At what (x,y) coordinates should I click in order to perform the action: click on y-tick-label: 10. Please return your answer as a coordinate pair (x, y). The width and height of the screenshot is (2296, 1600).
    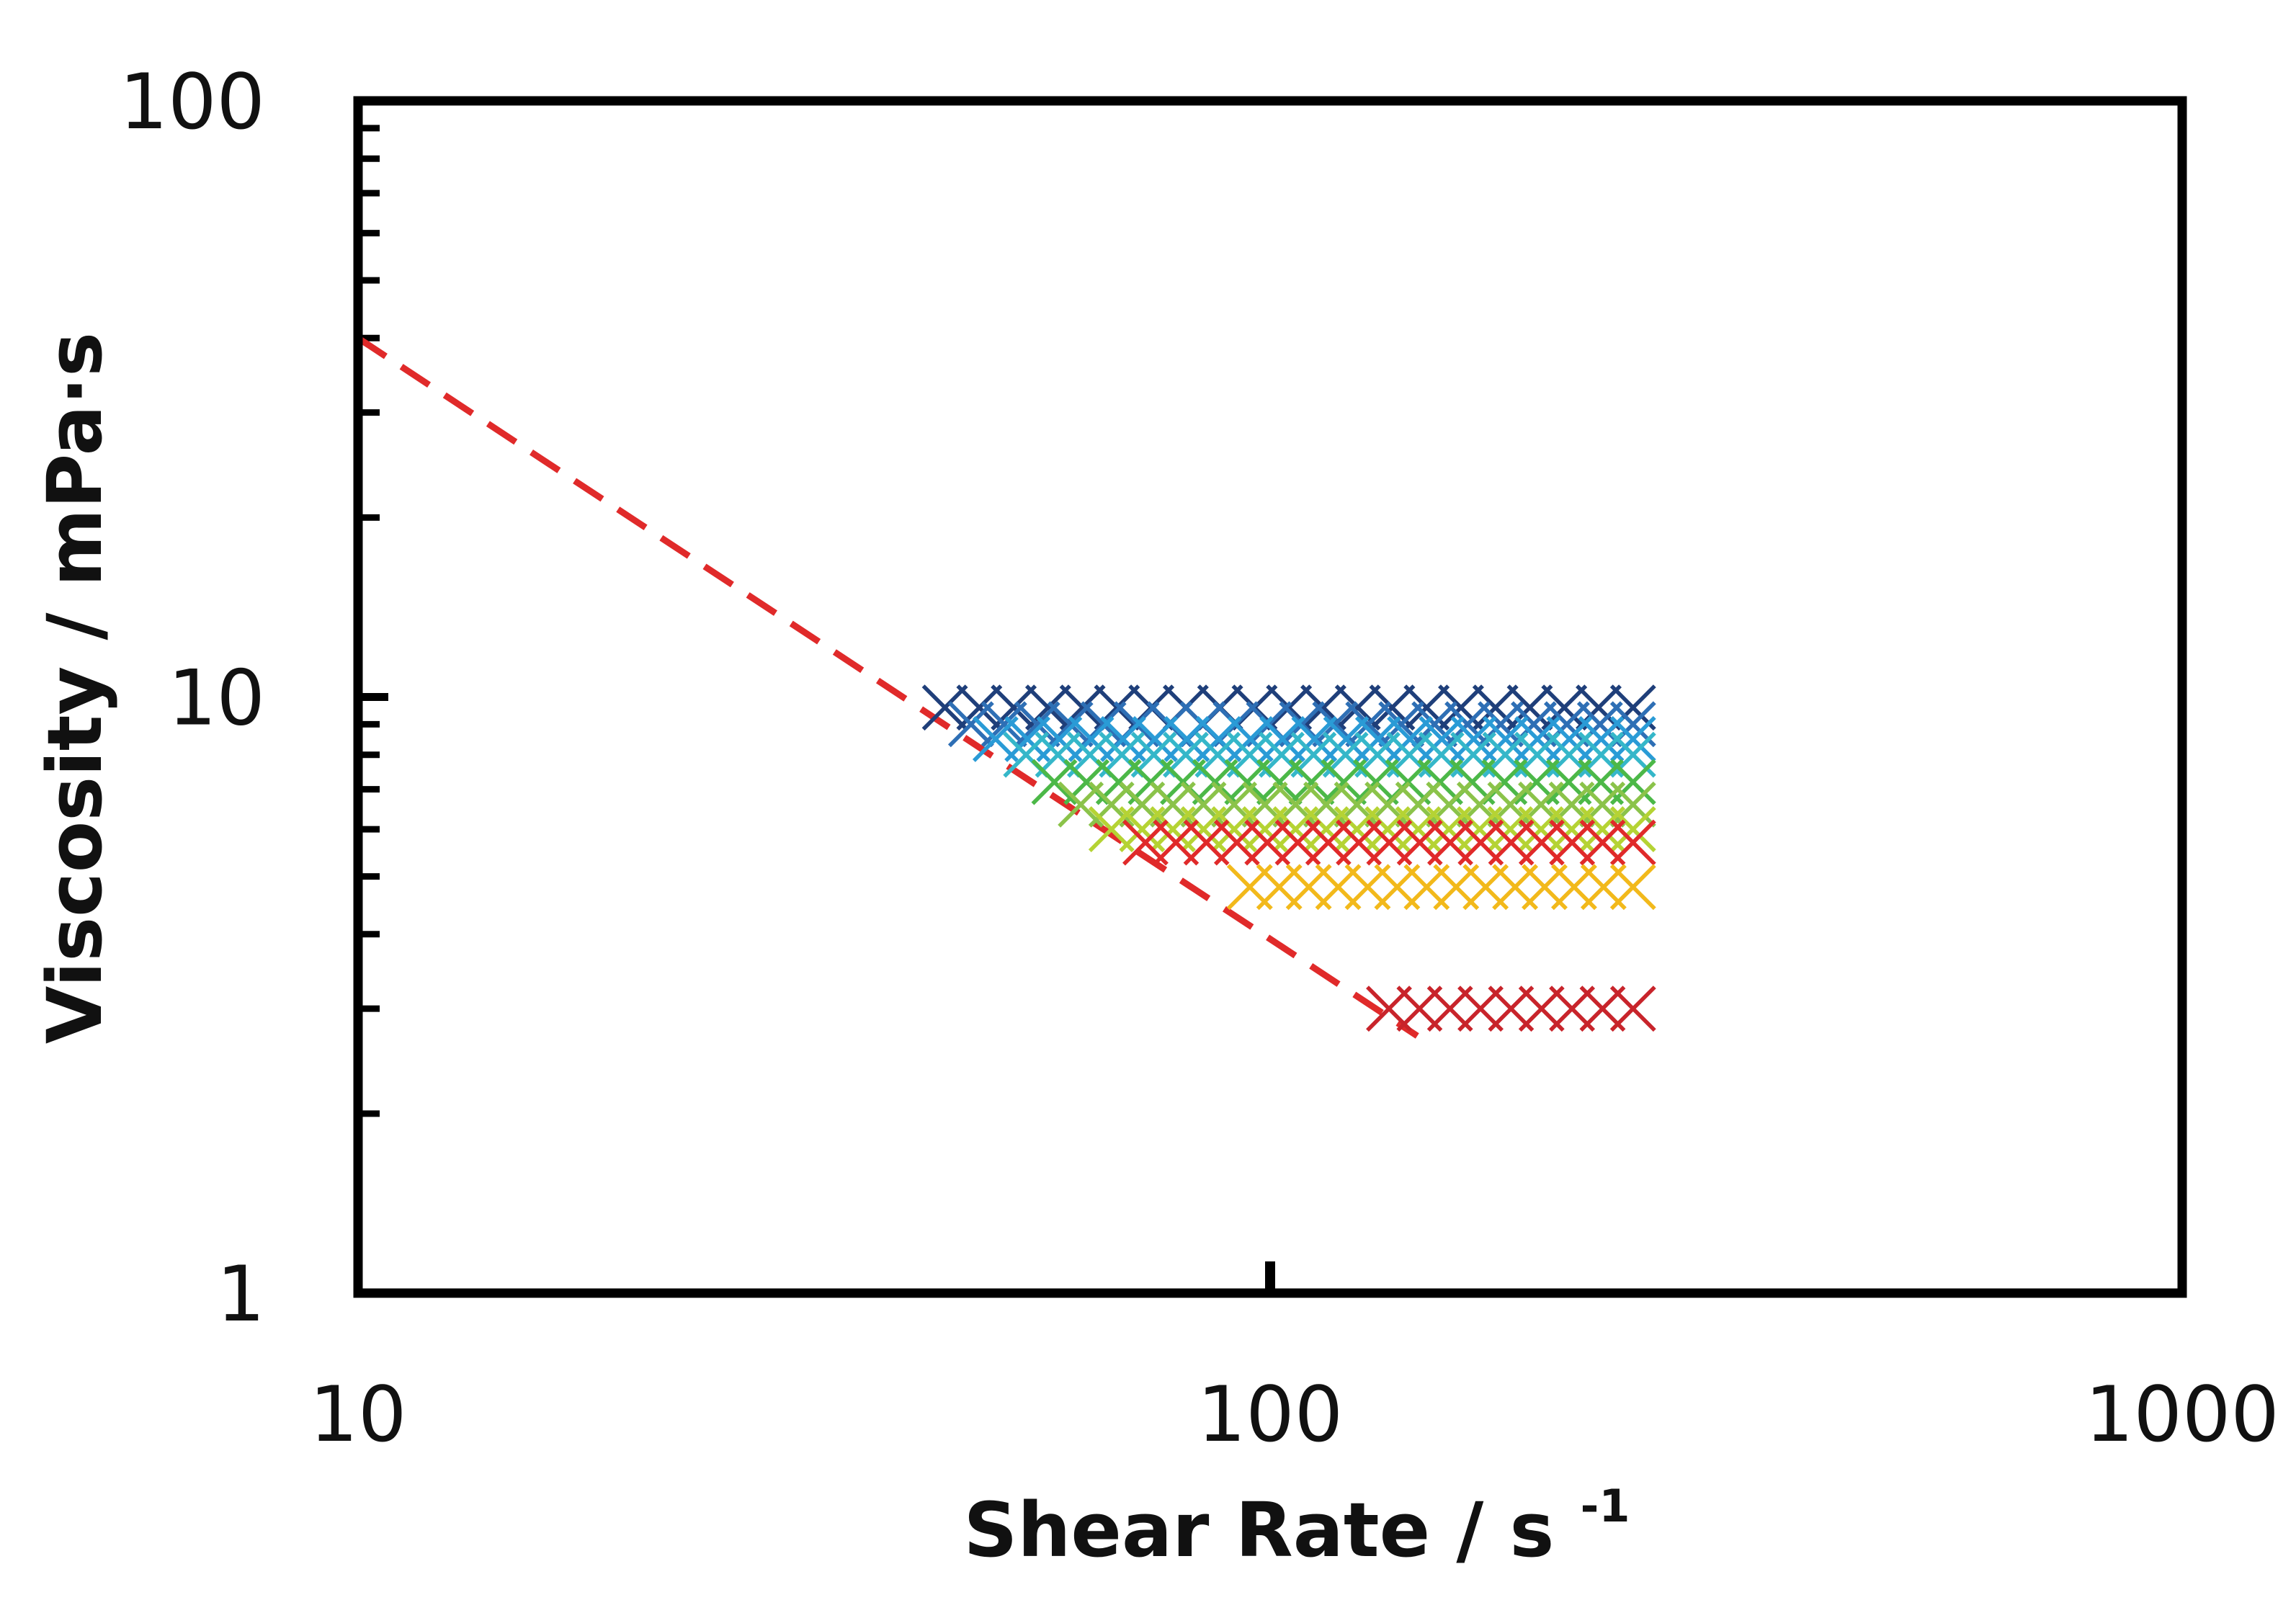
    Looking at the image, I should click on (216, 699).